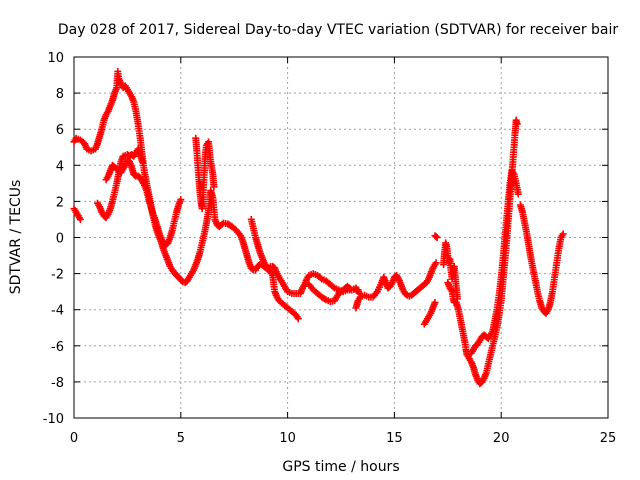  What do you see at coordinates (60, 130) in the screenshot?
I see `y-tick-label: 6` at bounding box center [60, 130].